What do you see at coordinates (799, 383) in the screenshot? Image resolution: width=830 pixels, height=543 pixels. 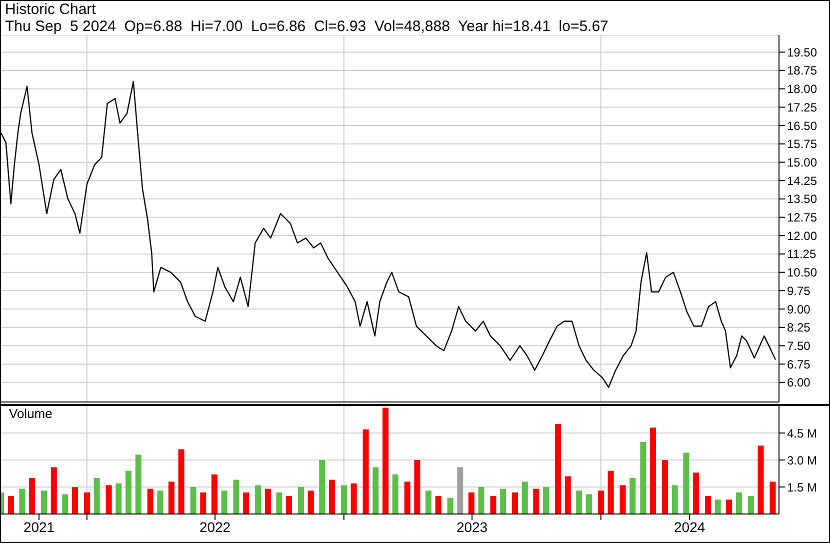 I see `y-tick-label: 6.00` at bounding box center [799, 383].